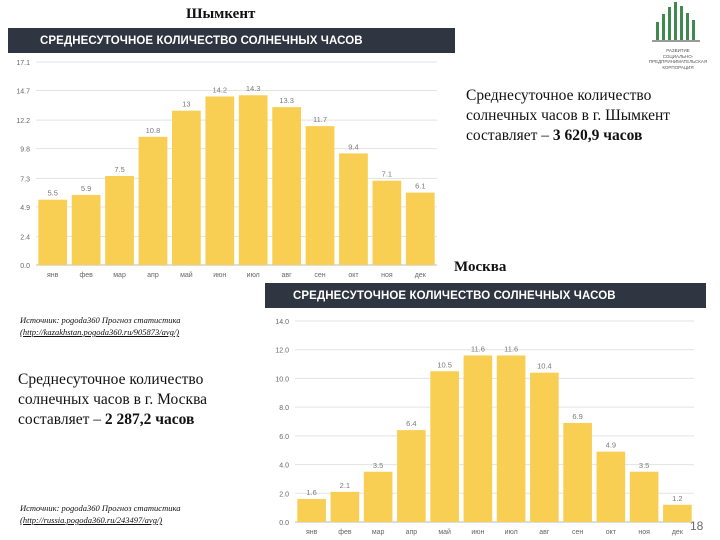 The height and width of the screenshot is (540, 720). I want to click on bar-окт, so click(611, 486).